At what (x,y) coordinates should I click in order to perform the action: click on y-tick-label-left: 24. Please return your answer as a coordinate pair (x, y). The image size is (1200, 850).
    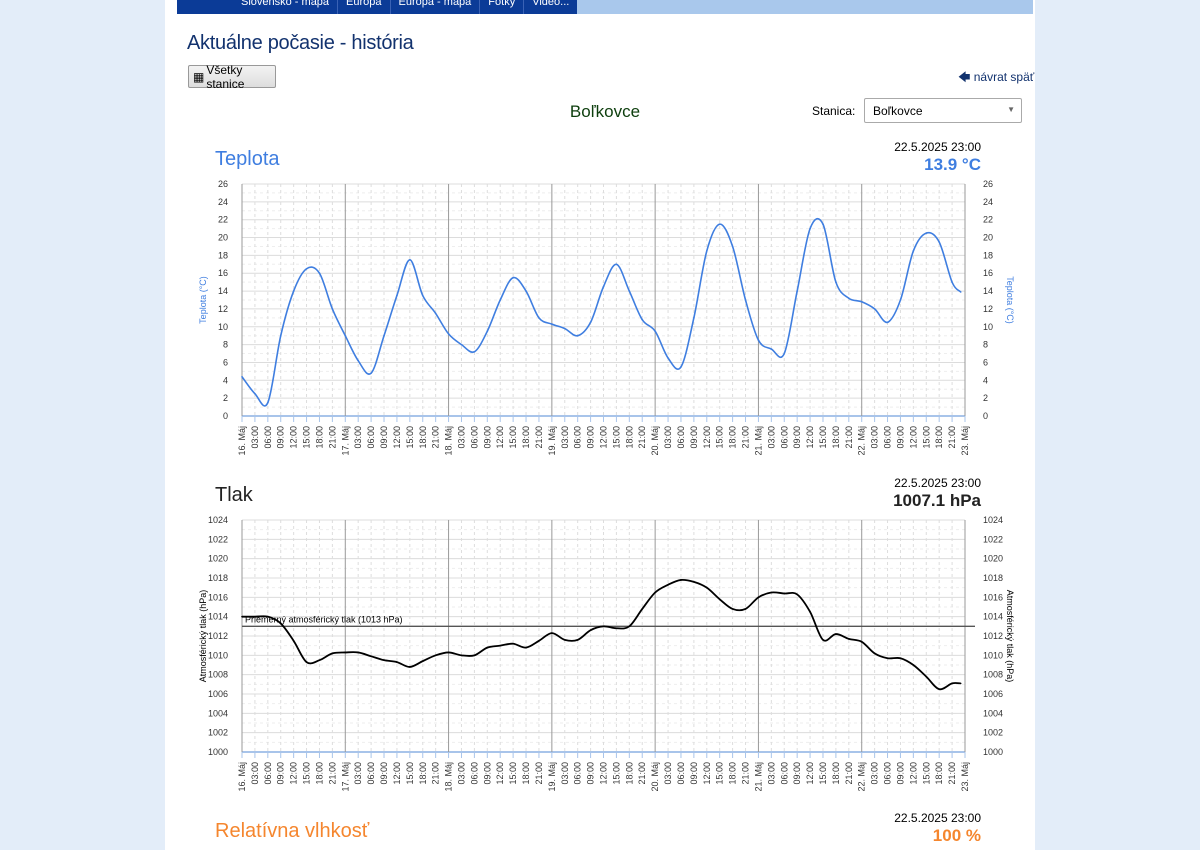
    Looking at the image, I should click on (223, 202).